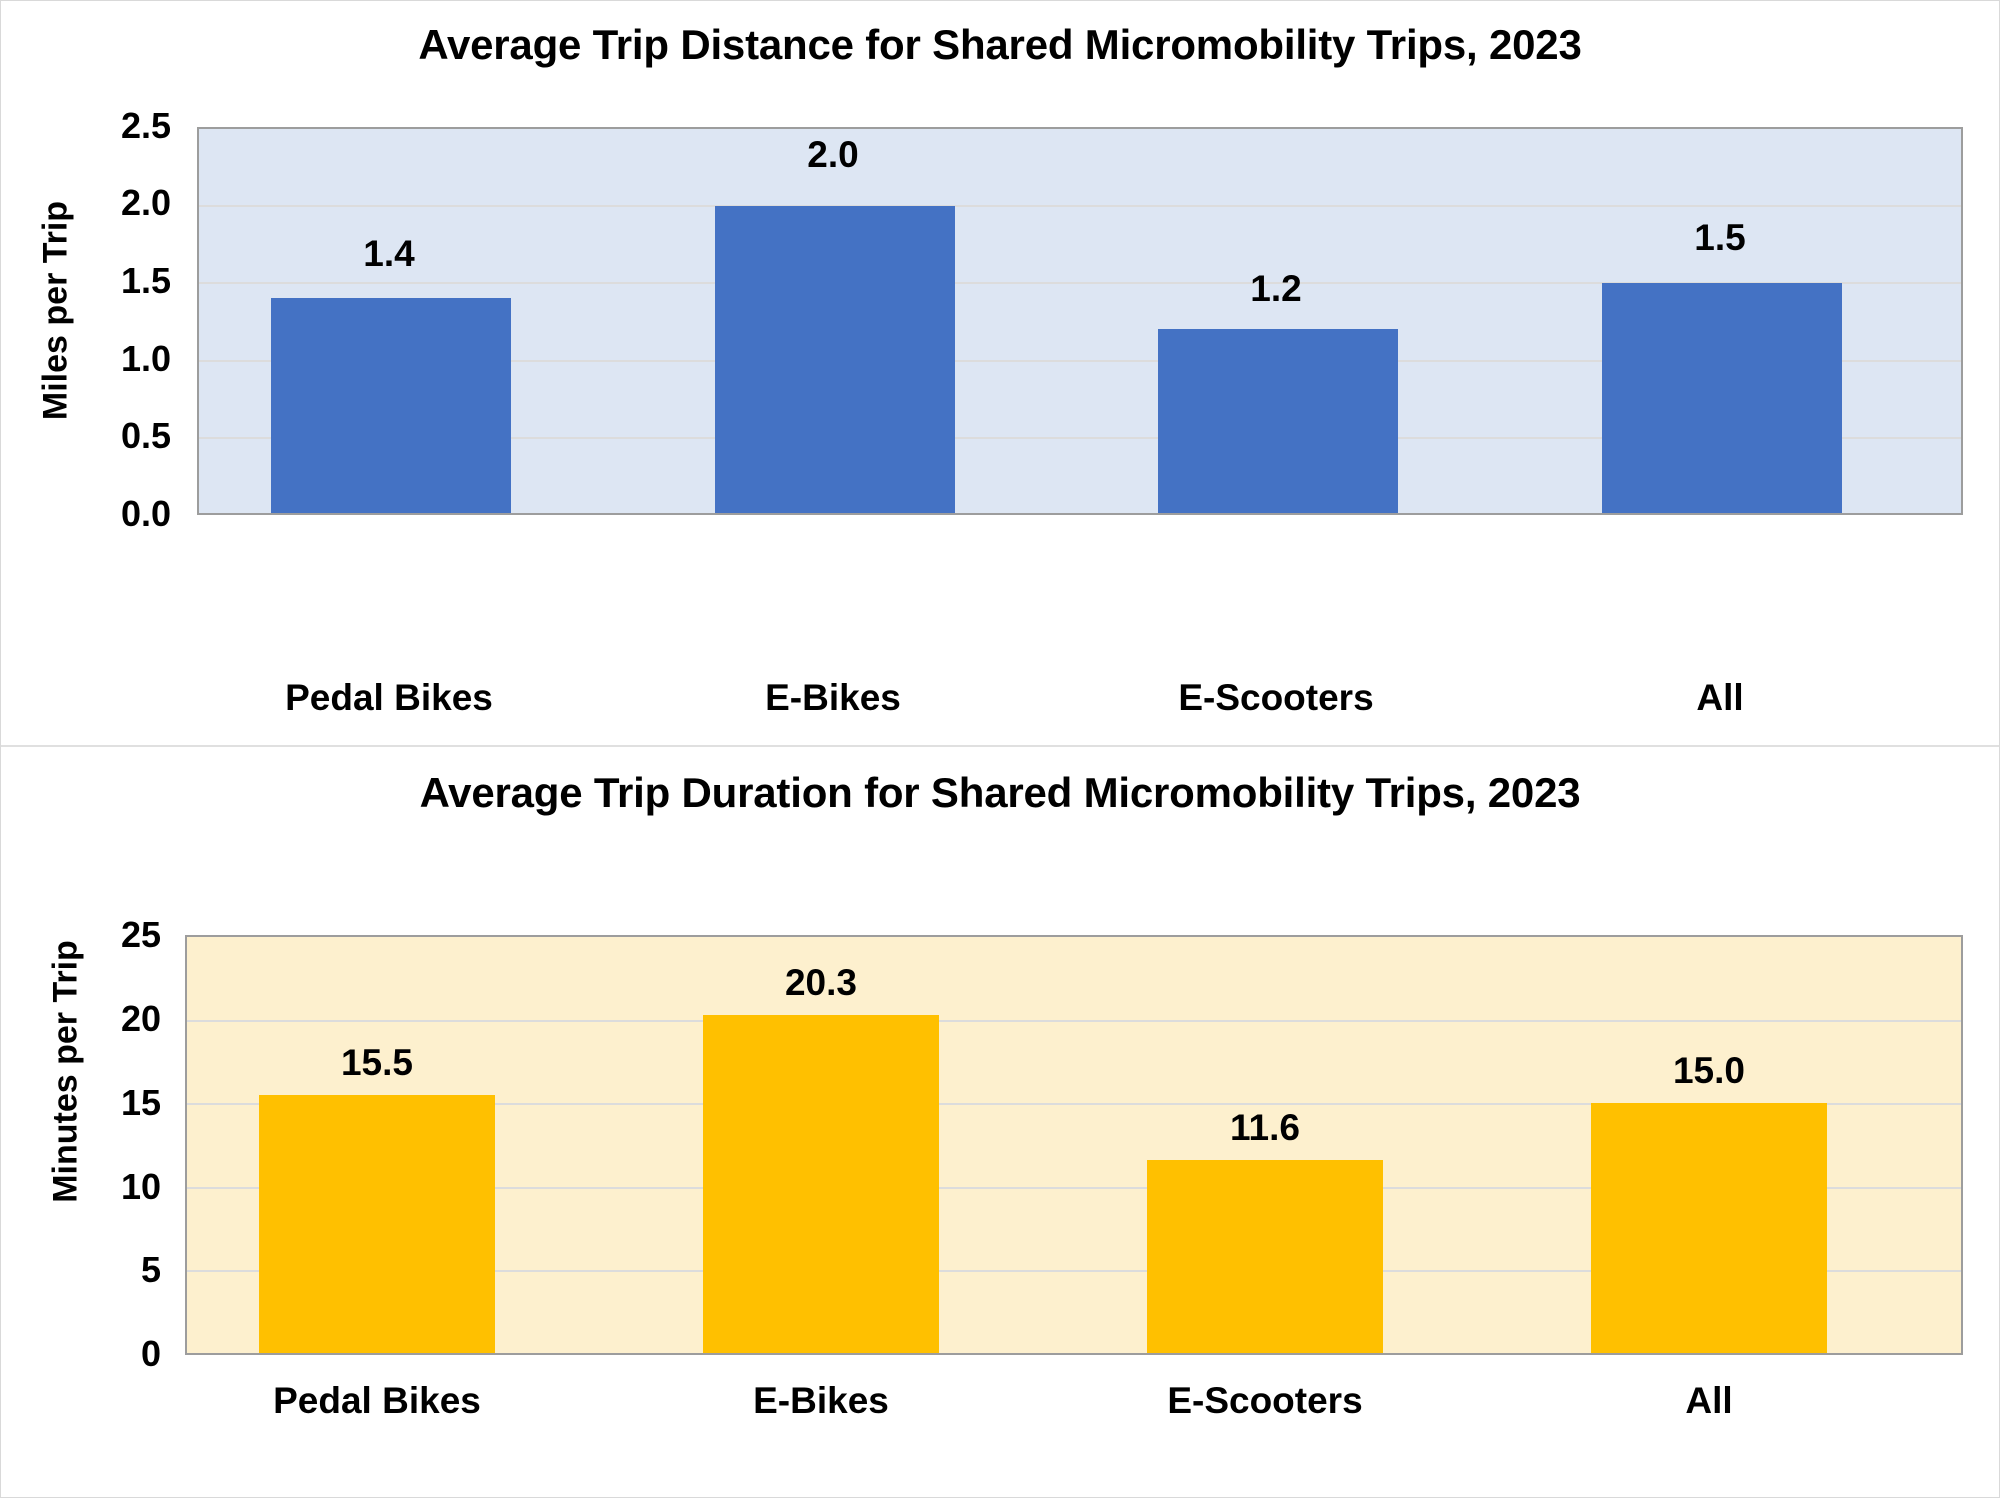  What do you see at coordinates (140, 1186) in the screenshot?
I see `duration-ytick-10: 10` at bounding box center [140, 1186].